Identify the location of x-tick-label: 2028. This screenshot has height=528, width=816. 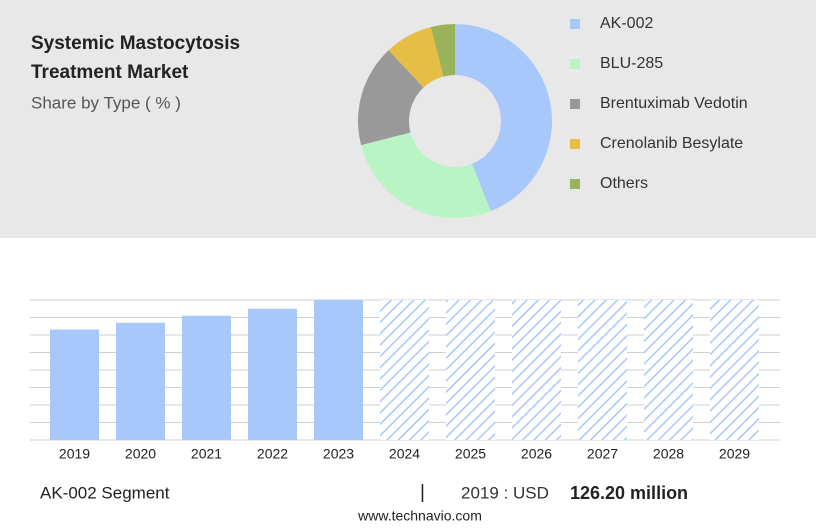
(668, 454).